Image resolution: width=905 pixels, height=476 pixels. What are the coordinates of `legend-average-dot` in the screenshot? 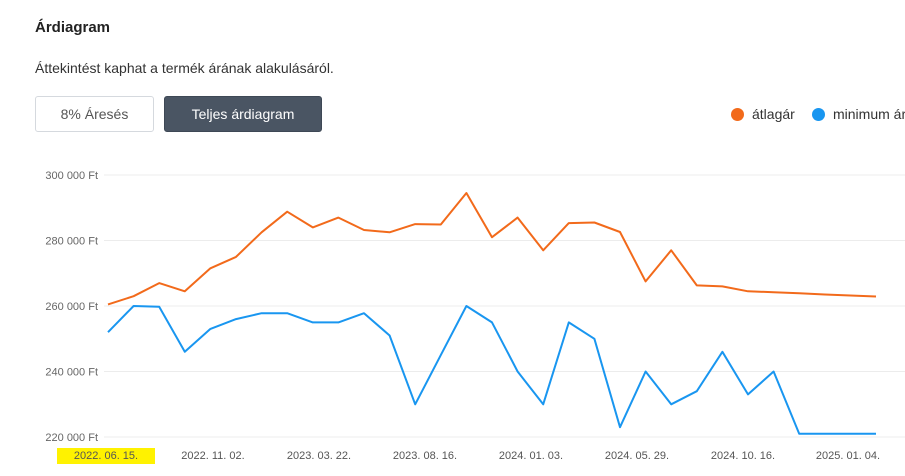 It's located at (737, 114).